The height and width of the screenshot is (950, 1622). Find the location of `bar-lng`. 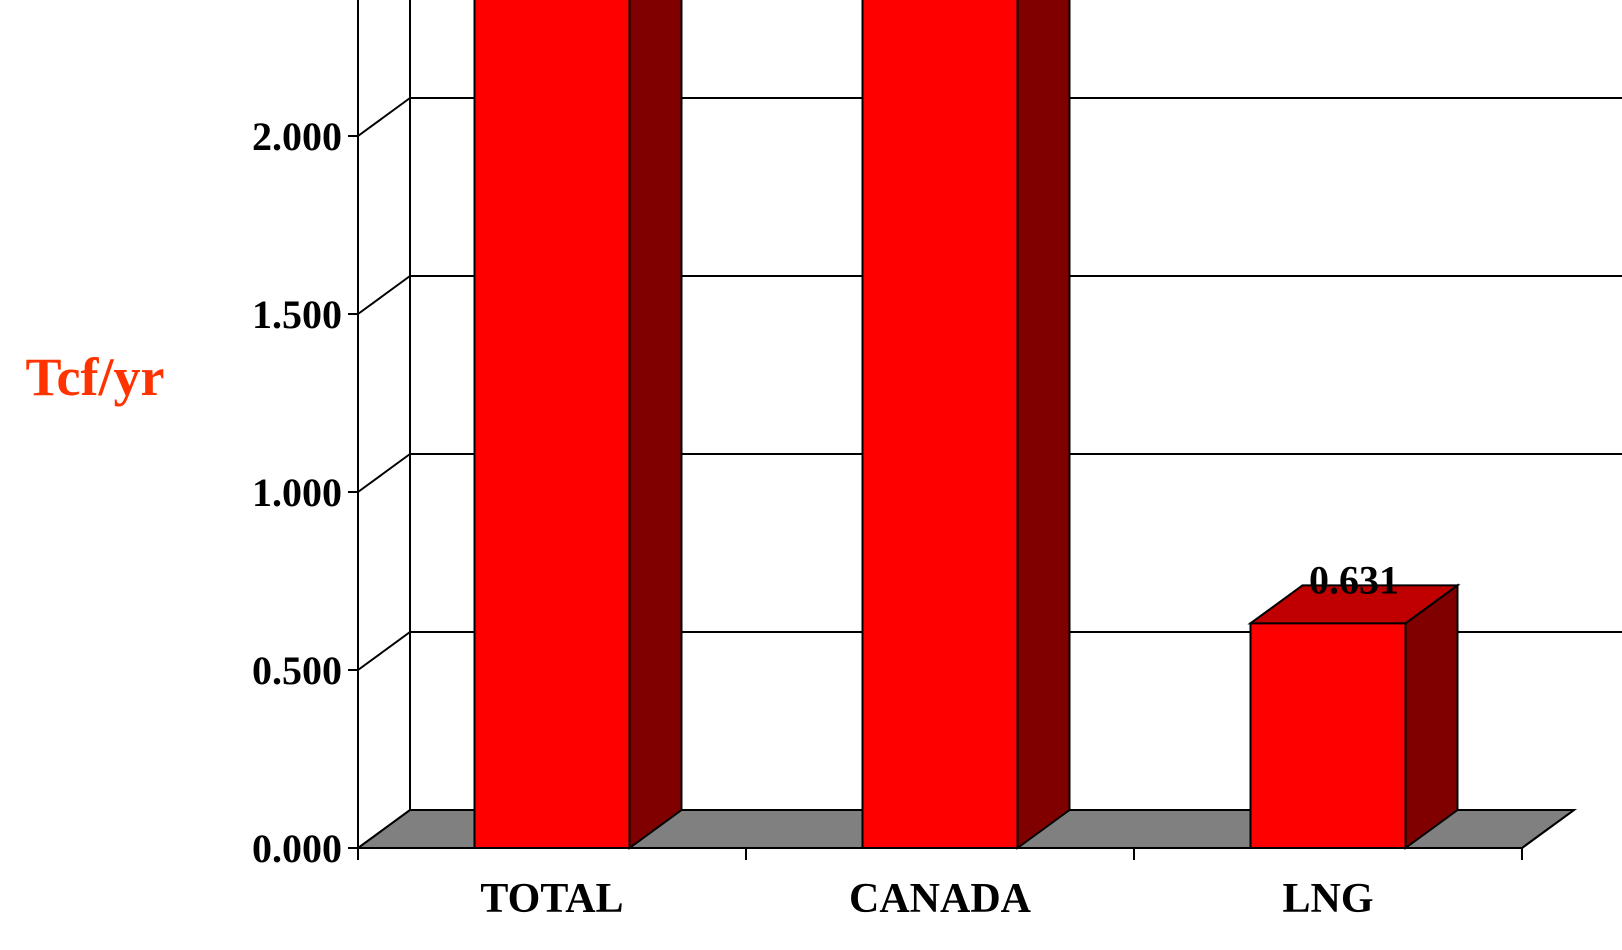

bar-lng is located at coordinates (1354, 716).